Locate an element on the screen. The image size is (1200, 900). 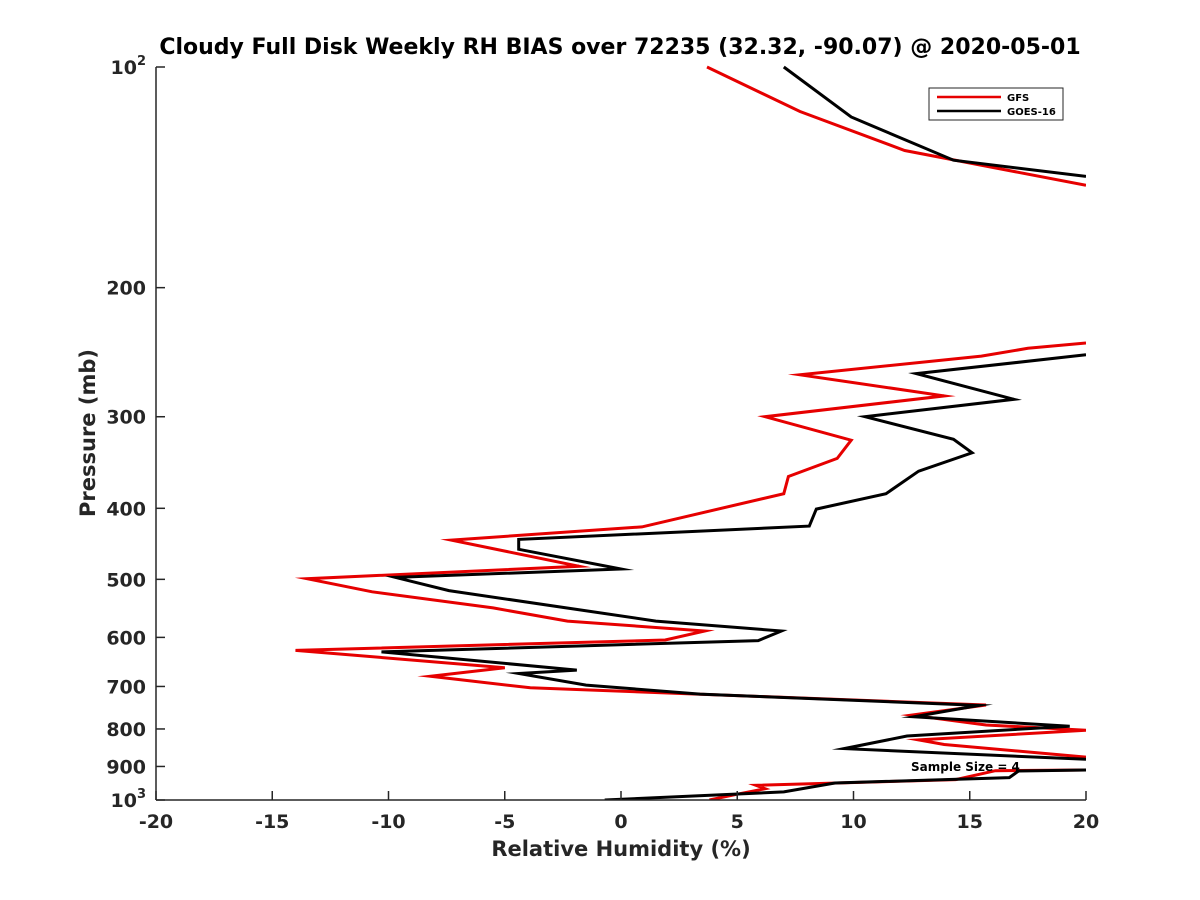
y-tick-label: 600 is located at coordinates (126, 638).